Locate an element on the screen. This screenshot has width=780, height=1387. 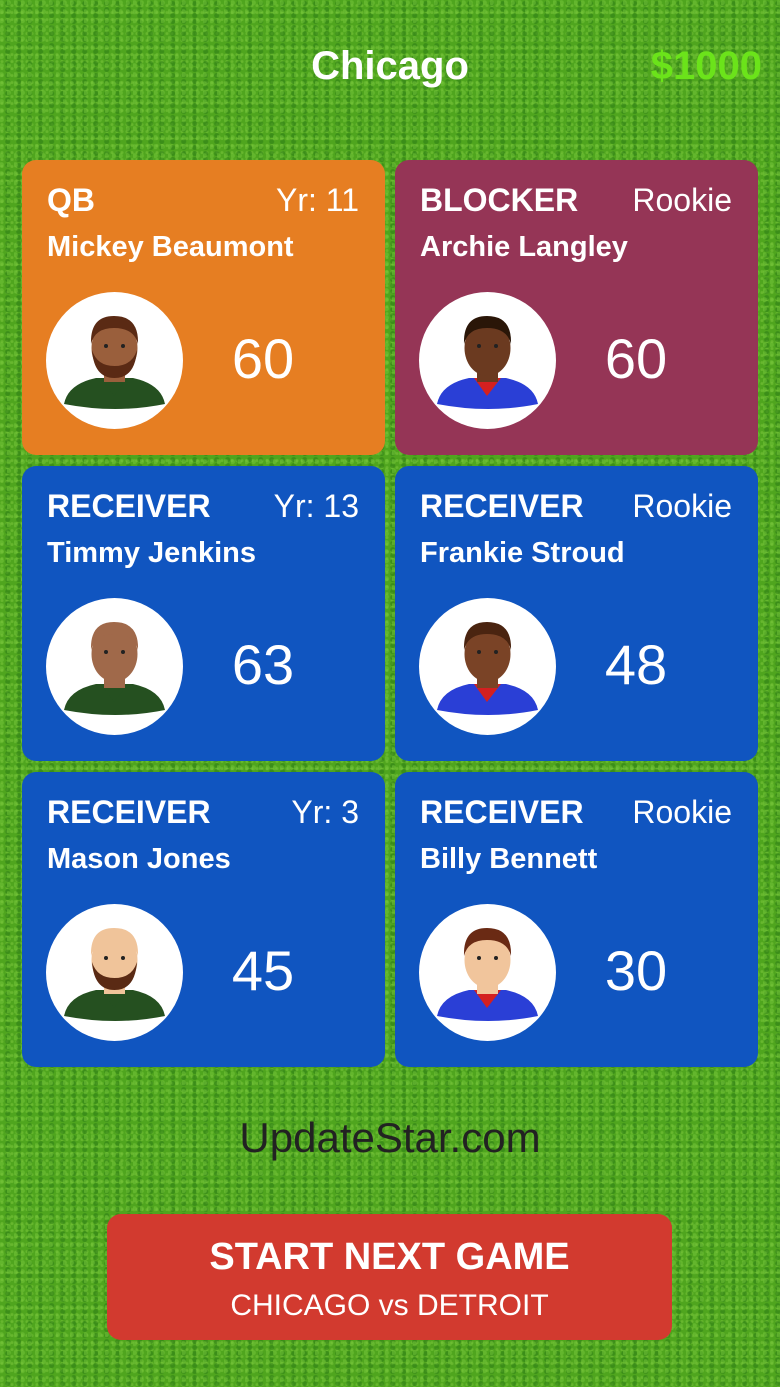
player-card: RECEIVER Rookie Frankie Stroud 48 is located at coordinates (576, 613).